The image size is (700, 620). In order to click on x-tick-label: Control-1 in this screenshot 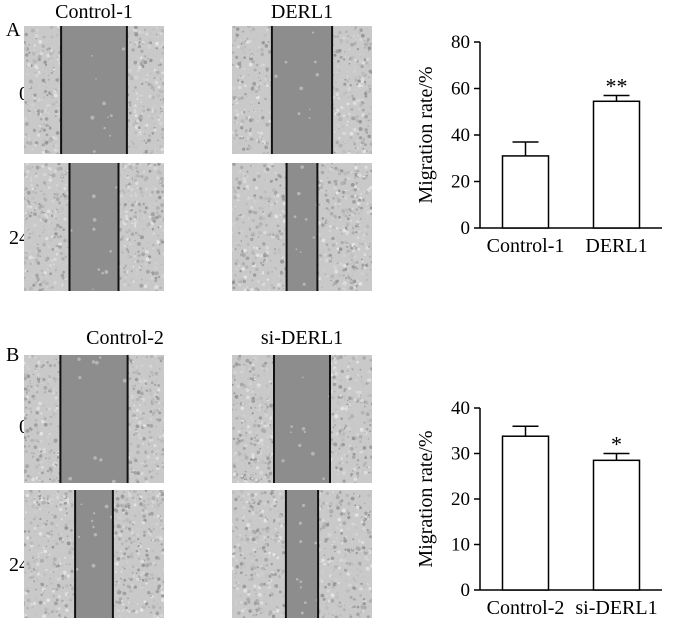, I will do `click(526, 246)`.